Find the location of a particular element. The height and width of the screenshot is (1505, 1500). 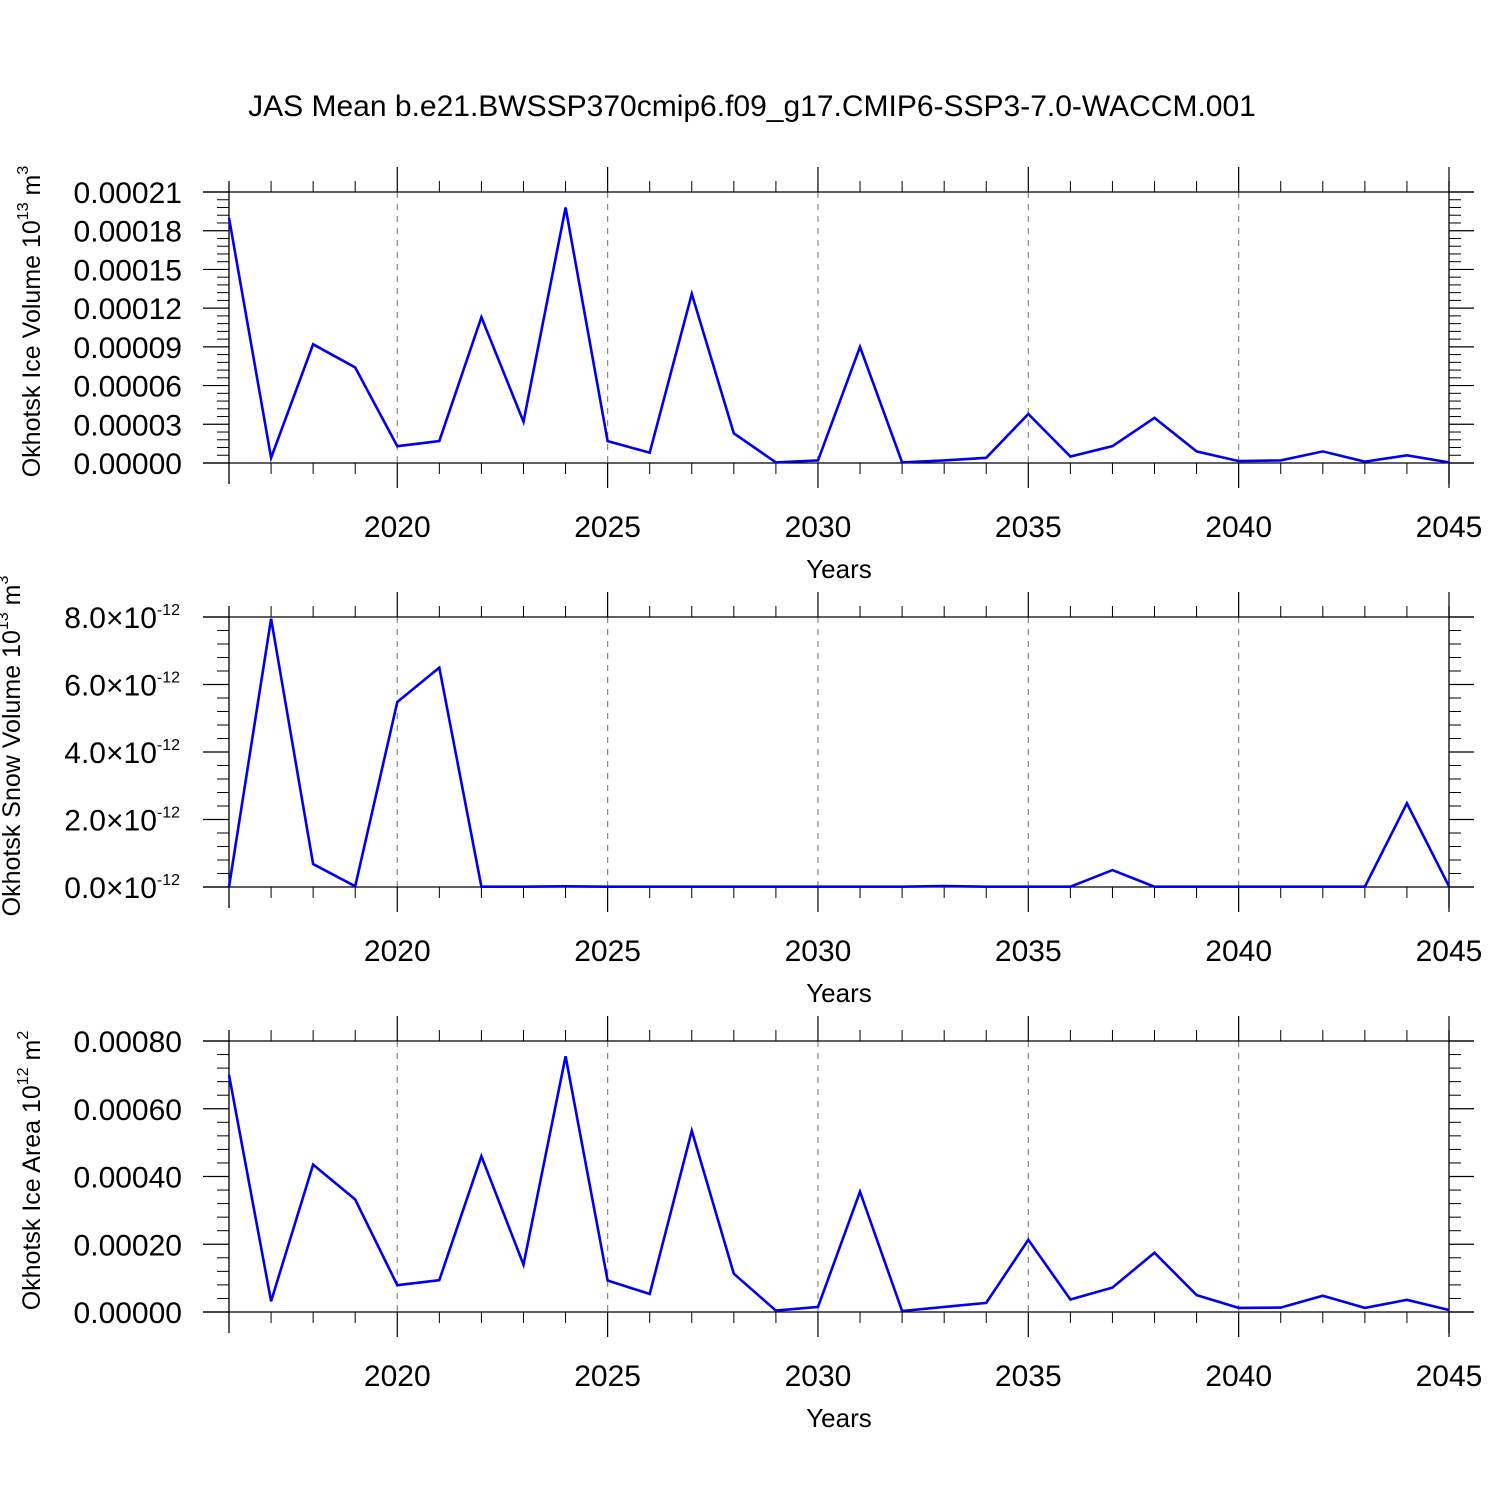

y-tick-mantissa: 4.0×10 is located at coordinates (110, 753).